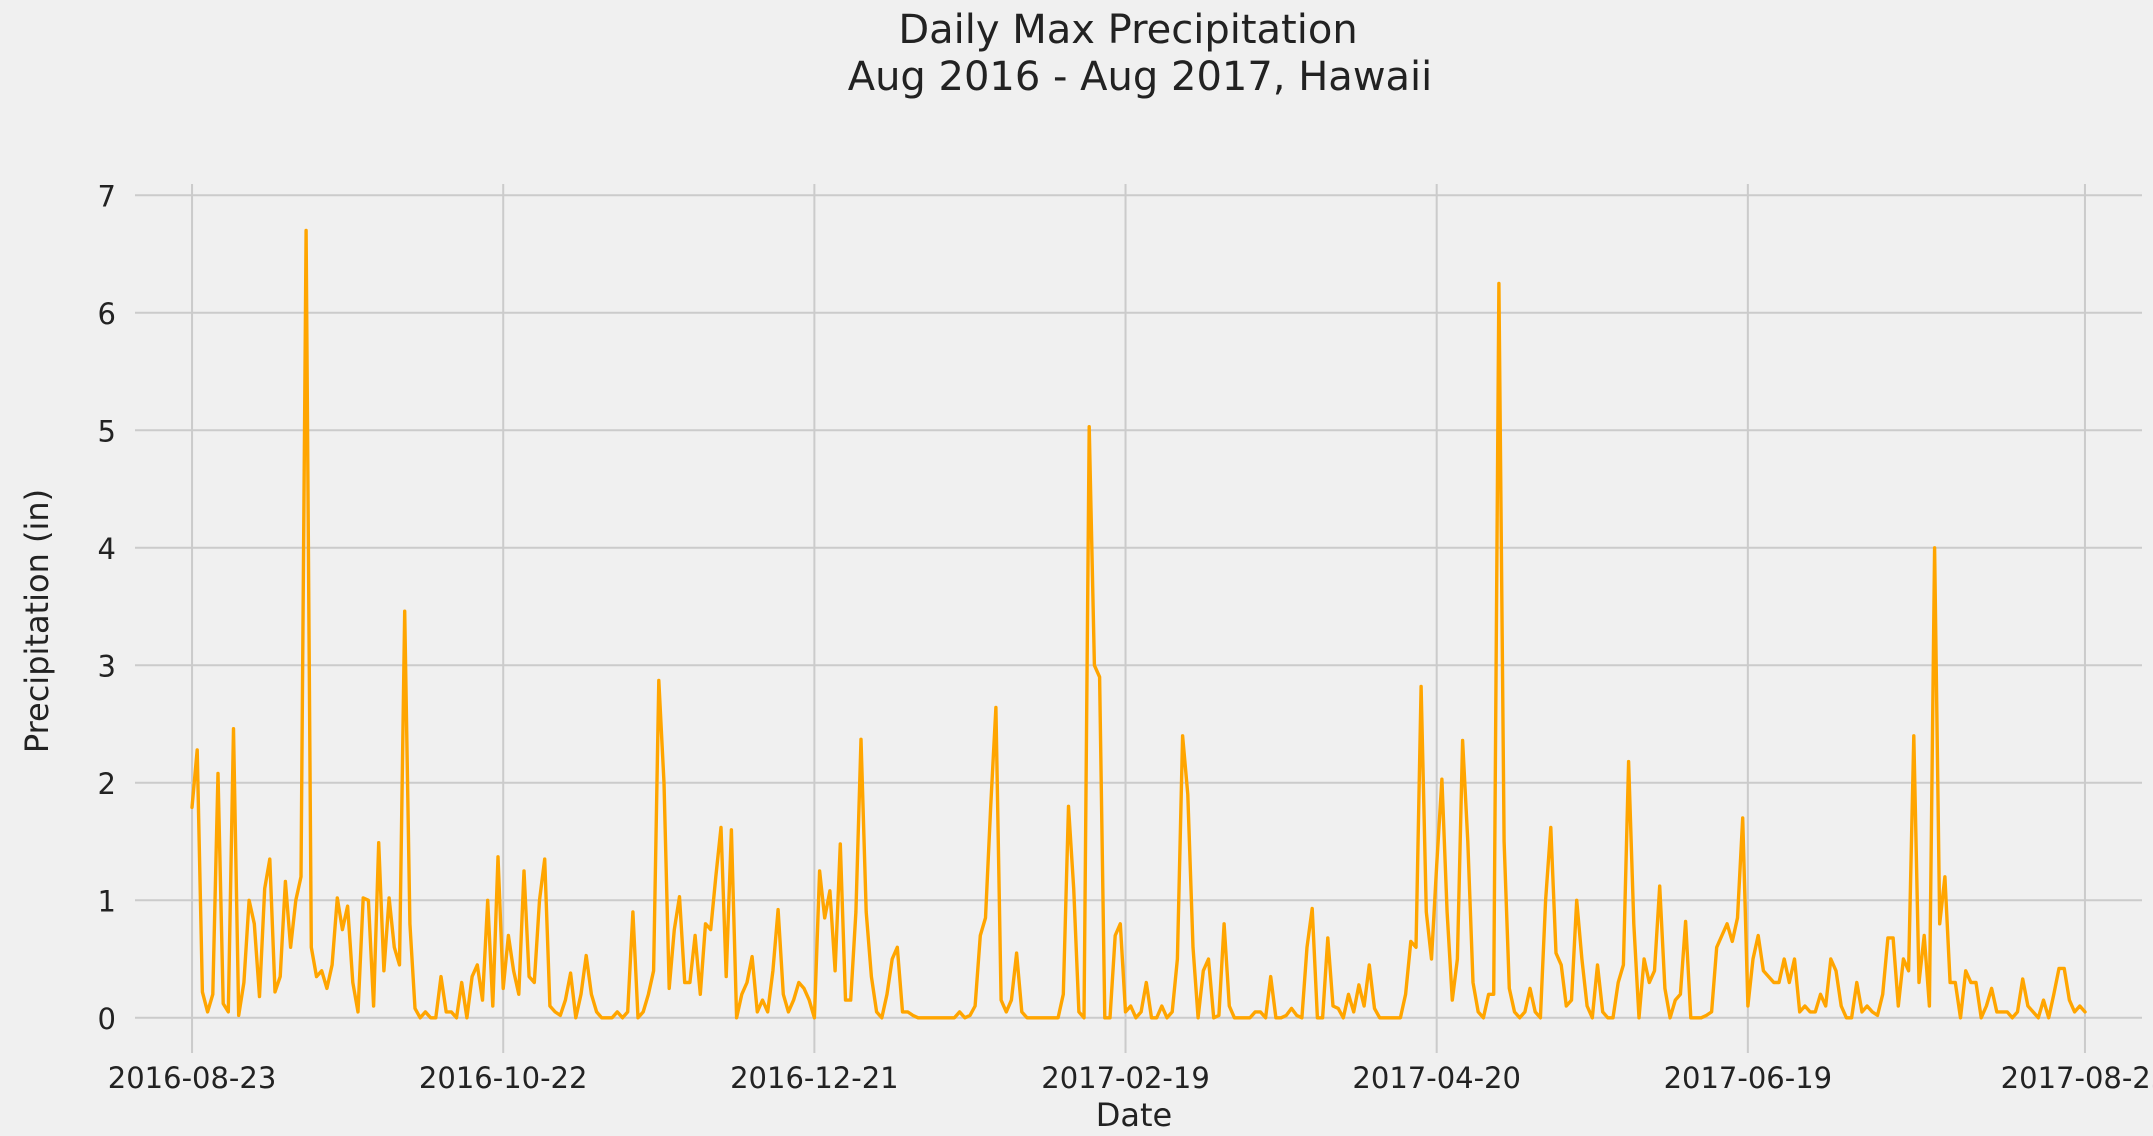  What do you see at coordinates (1748, 1078) in the screenshot?
I see `x-tick-label: 2017-06-19` at bounding box center [1748, 1078].